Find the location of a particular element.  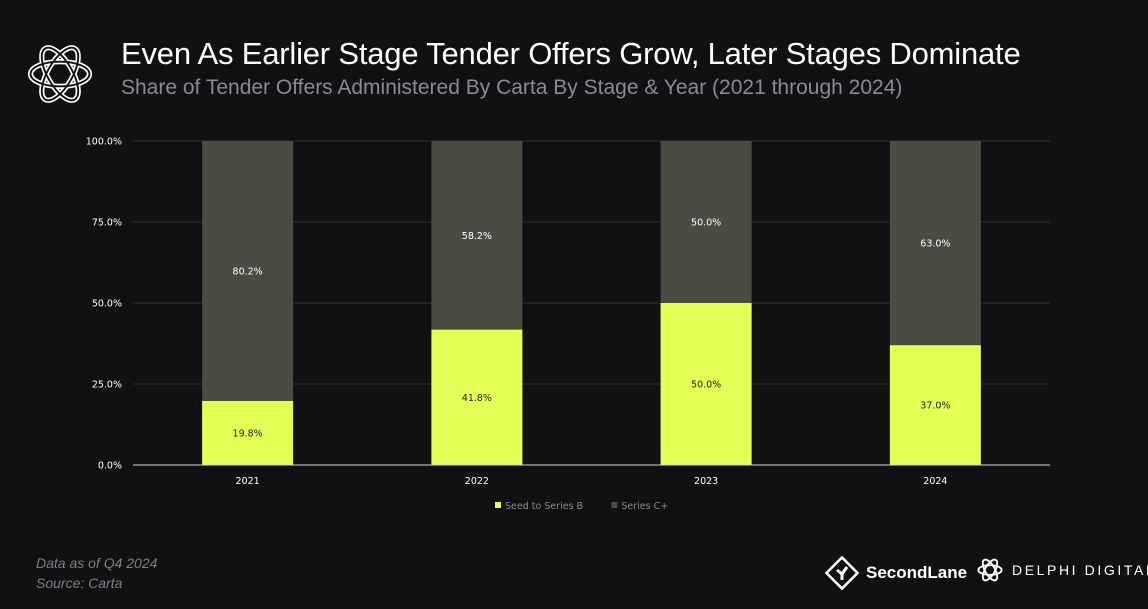

data-label: 63.0% is located at coordinates (935, 244).